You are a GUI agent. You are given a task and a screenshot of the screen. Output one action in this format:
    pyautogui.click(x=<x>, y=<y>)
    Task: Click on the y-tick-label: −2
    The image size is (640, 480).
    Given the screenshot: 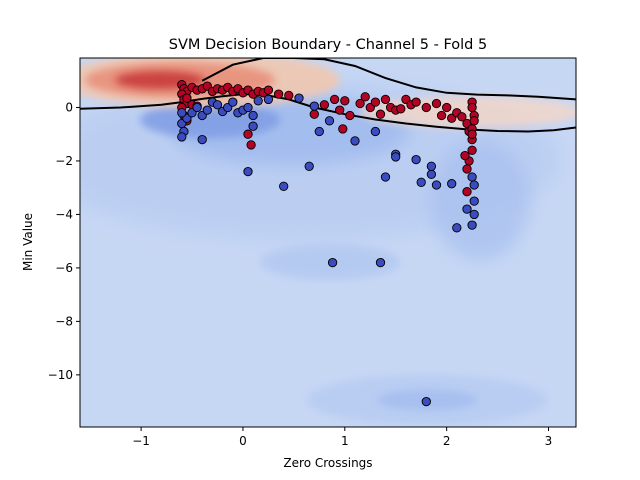 What is the action you would take?
    pyautogui.click(x=64, y=161)
    